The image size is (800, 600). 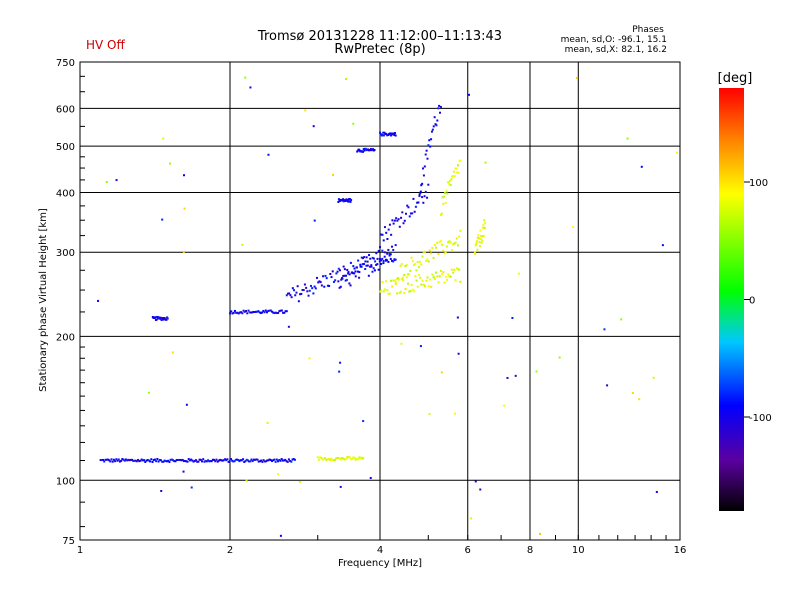 What do you see at coordinates (65, 147) in the screenshot?
I see `y-tick-label: 500` at bounding box center [65, 147].